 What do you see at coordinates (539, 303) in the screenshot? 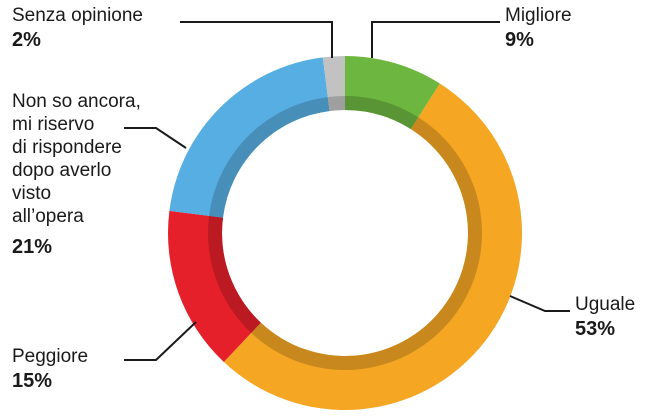
I see `leader-uguale` at bounding box center [539, 303].